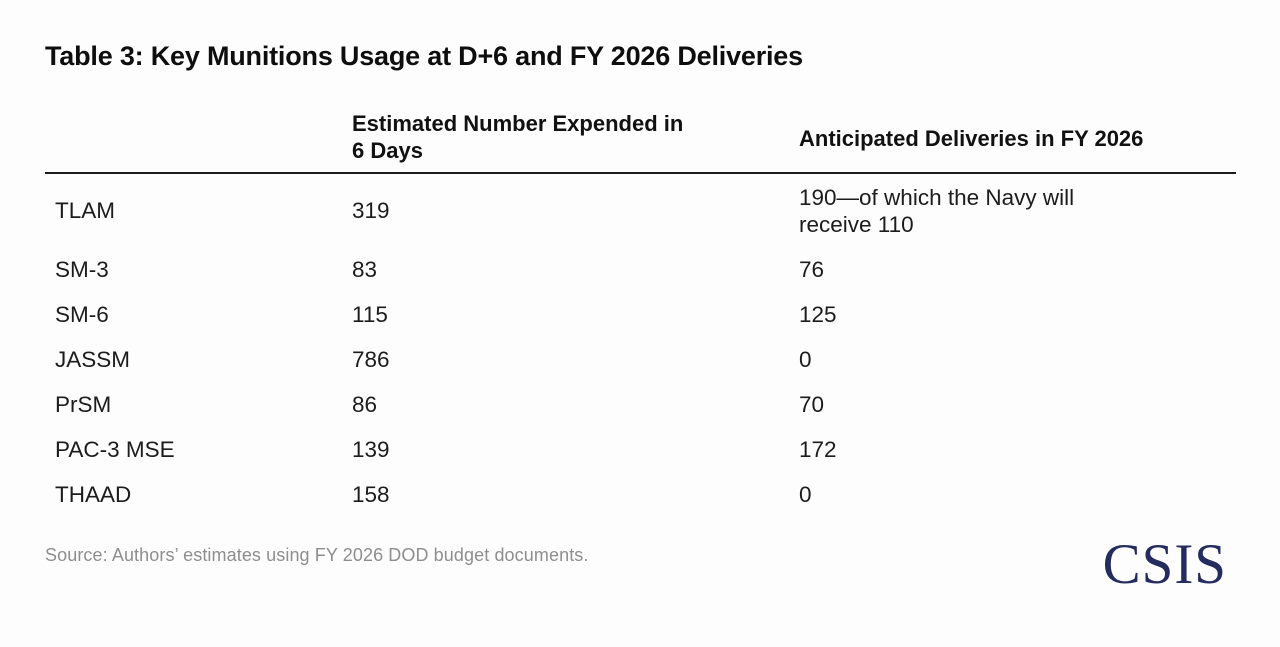 Image resolution: width=1280 pixels, height=647 pixels. I want to click on munition-name: SM-3, so click(82, 269).